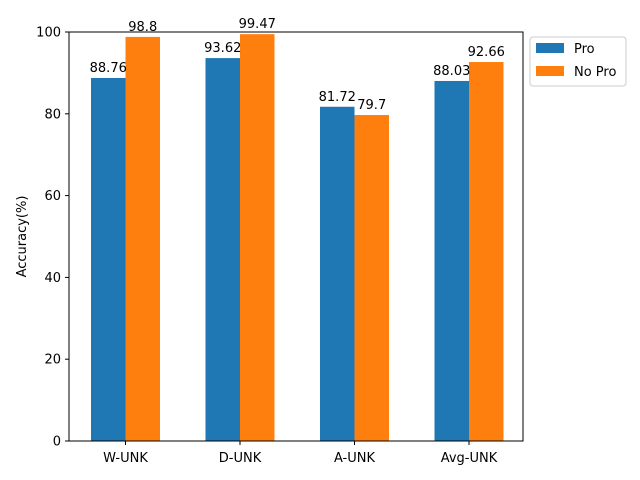 This screenshot has height=480, width=640. What do you see at coordinates (486, 52) in the screenshot?
I see `value-label-no-pro-avg-unk: 92.66` at bounding box center [486, 52].